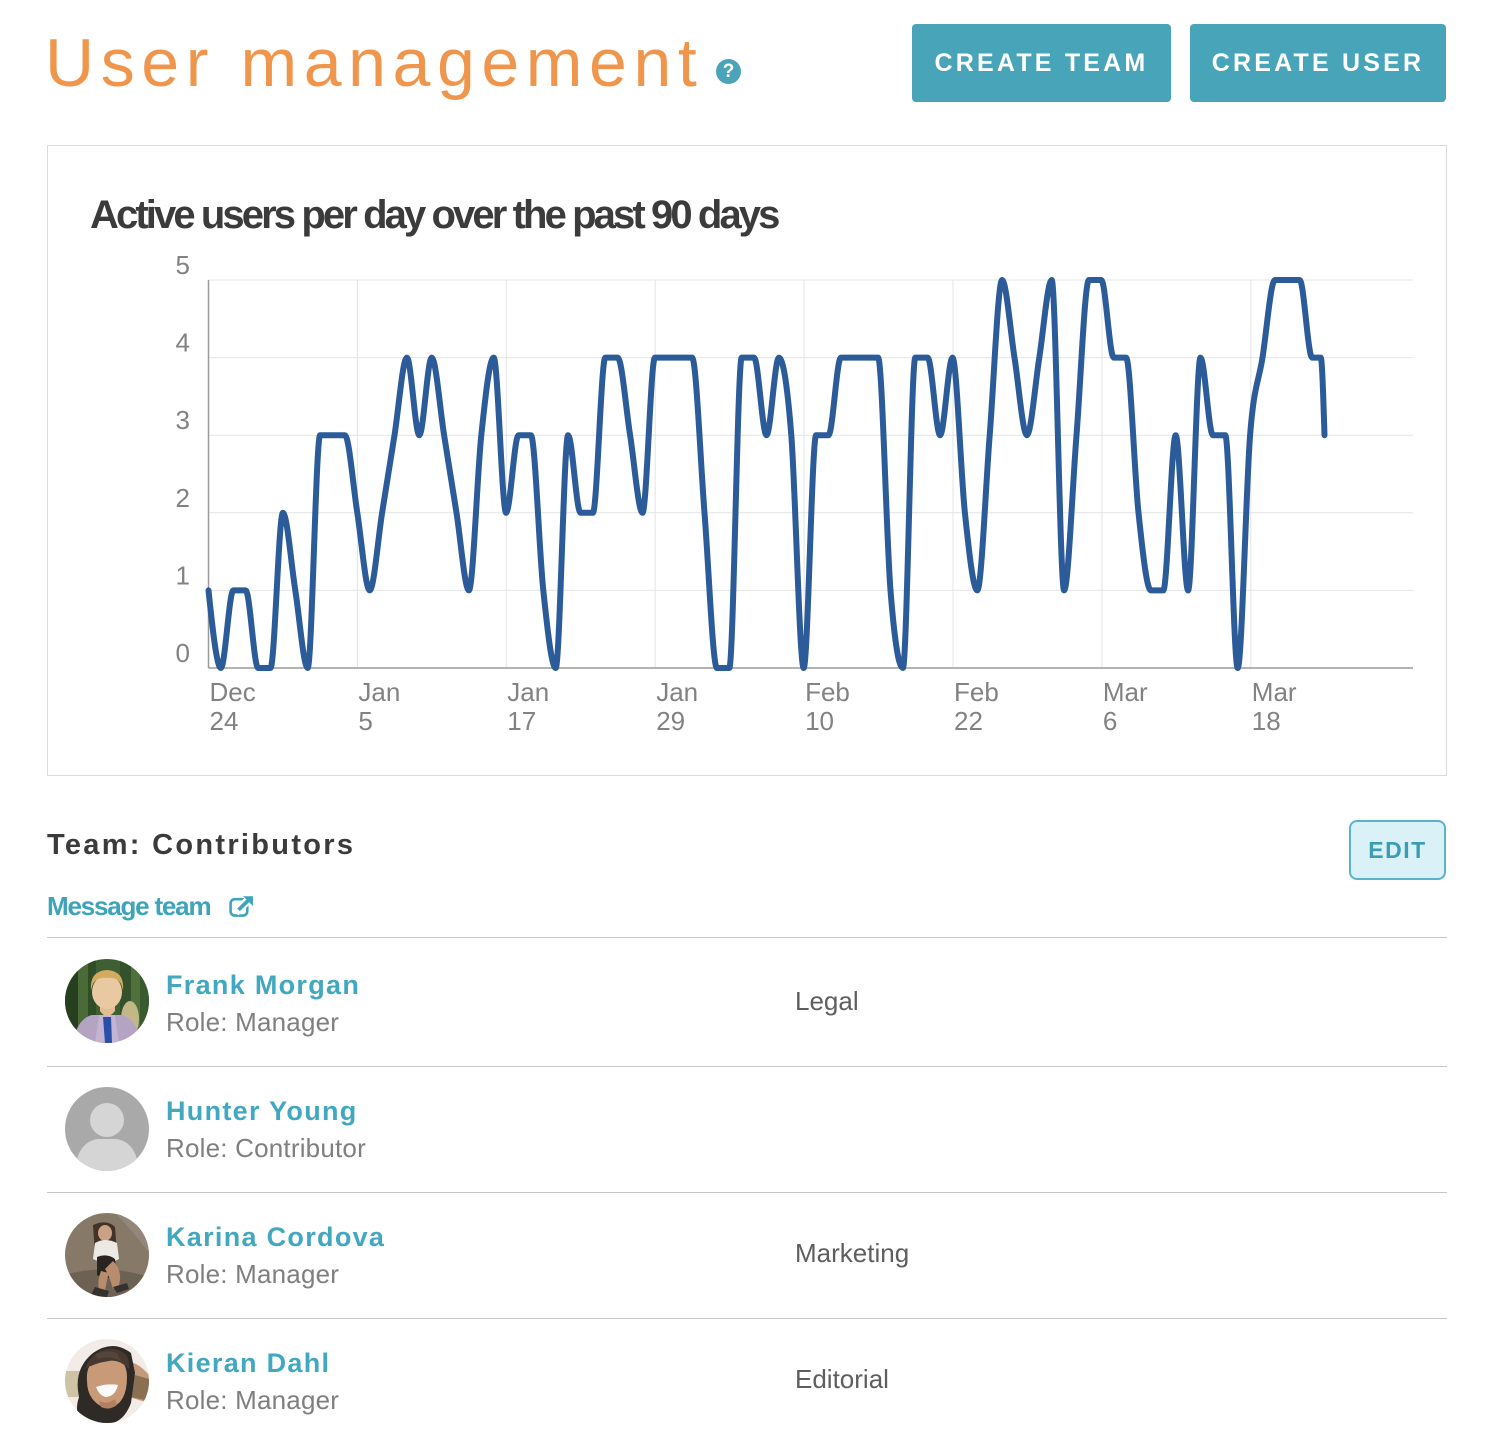 The image size is (1506, 1430). Describe the element at coordinates (1110, 721) in the screenshot. I see `svg-text: 6` at that location.